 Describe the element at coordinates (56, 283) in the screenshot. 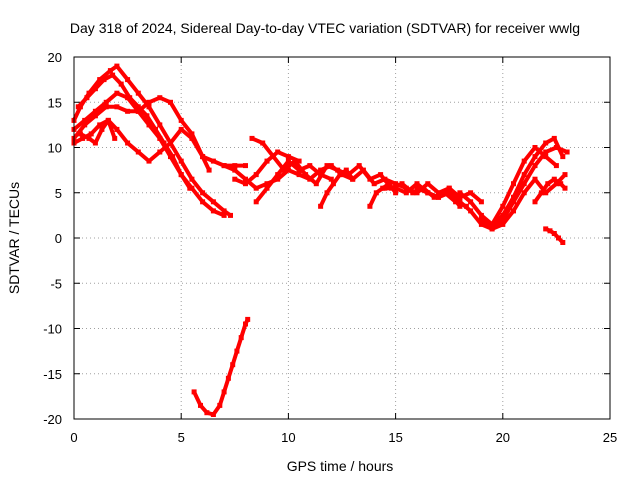

I see `y-tick-label: -5` at that location.